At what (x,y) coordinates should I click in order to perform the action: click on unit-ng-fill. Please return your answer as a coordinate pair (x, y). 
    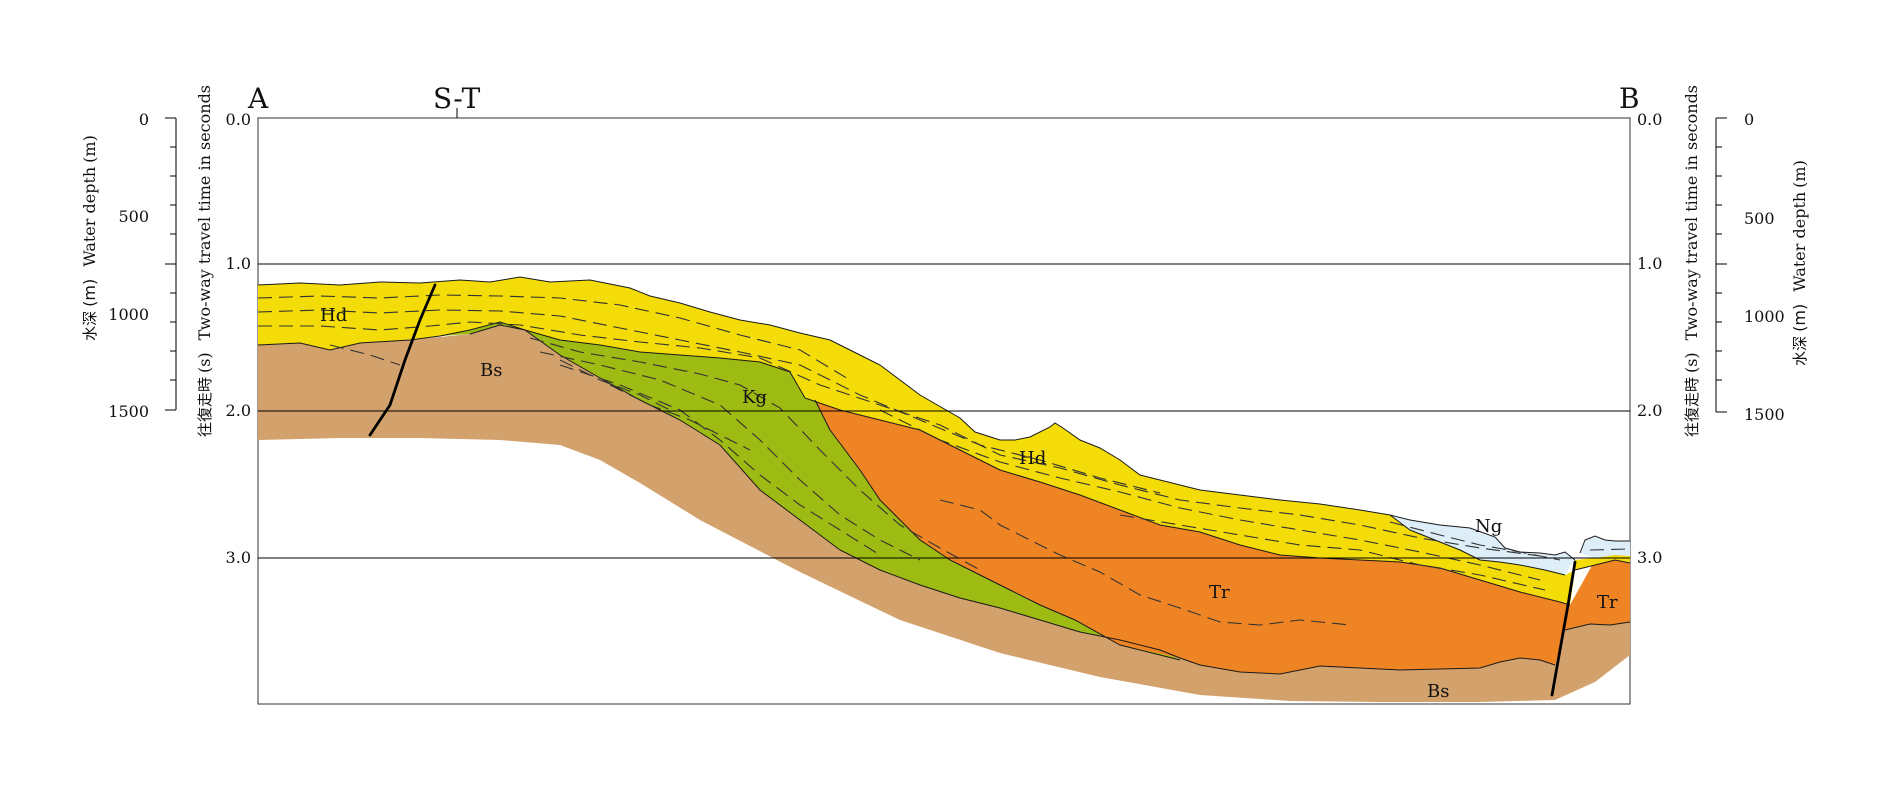
    Looking at the image, I should click on (1510, 545).